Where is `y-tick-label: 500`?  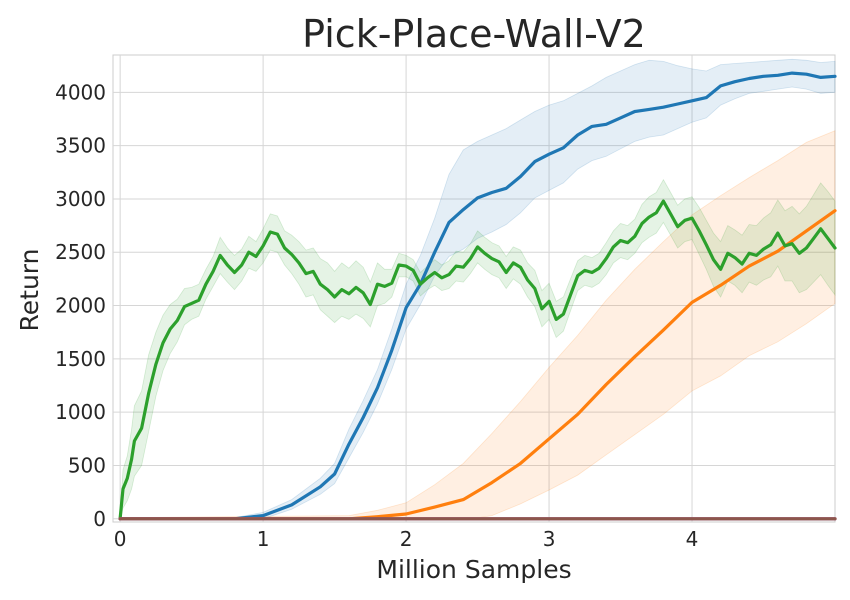
y-tick-label: 500 is located at coordinates (87, 465).